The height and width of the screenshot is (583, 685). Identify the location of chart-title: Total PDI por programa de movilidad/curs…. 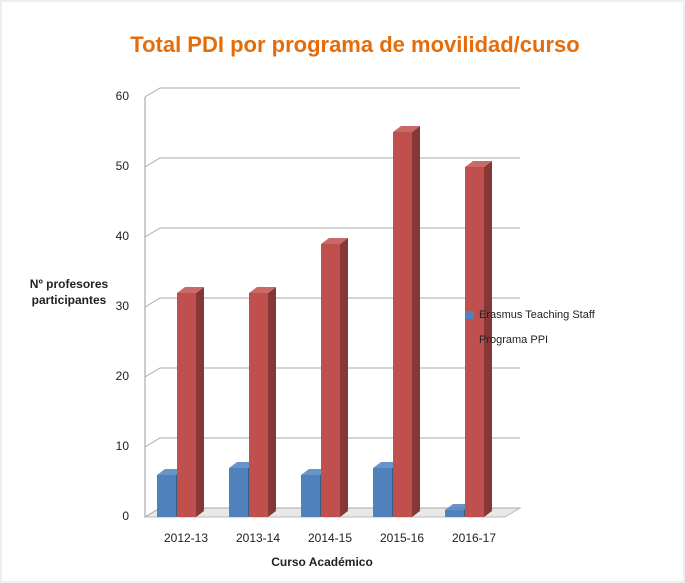
(354, 44).